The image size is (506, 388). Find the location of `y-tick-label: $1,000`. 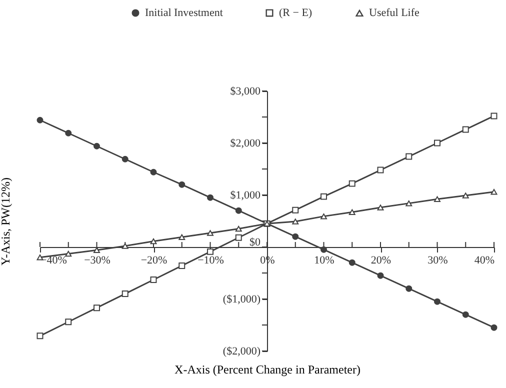

y-tick-label: $1,000 is located at coordinates (245, 196).